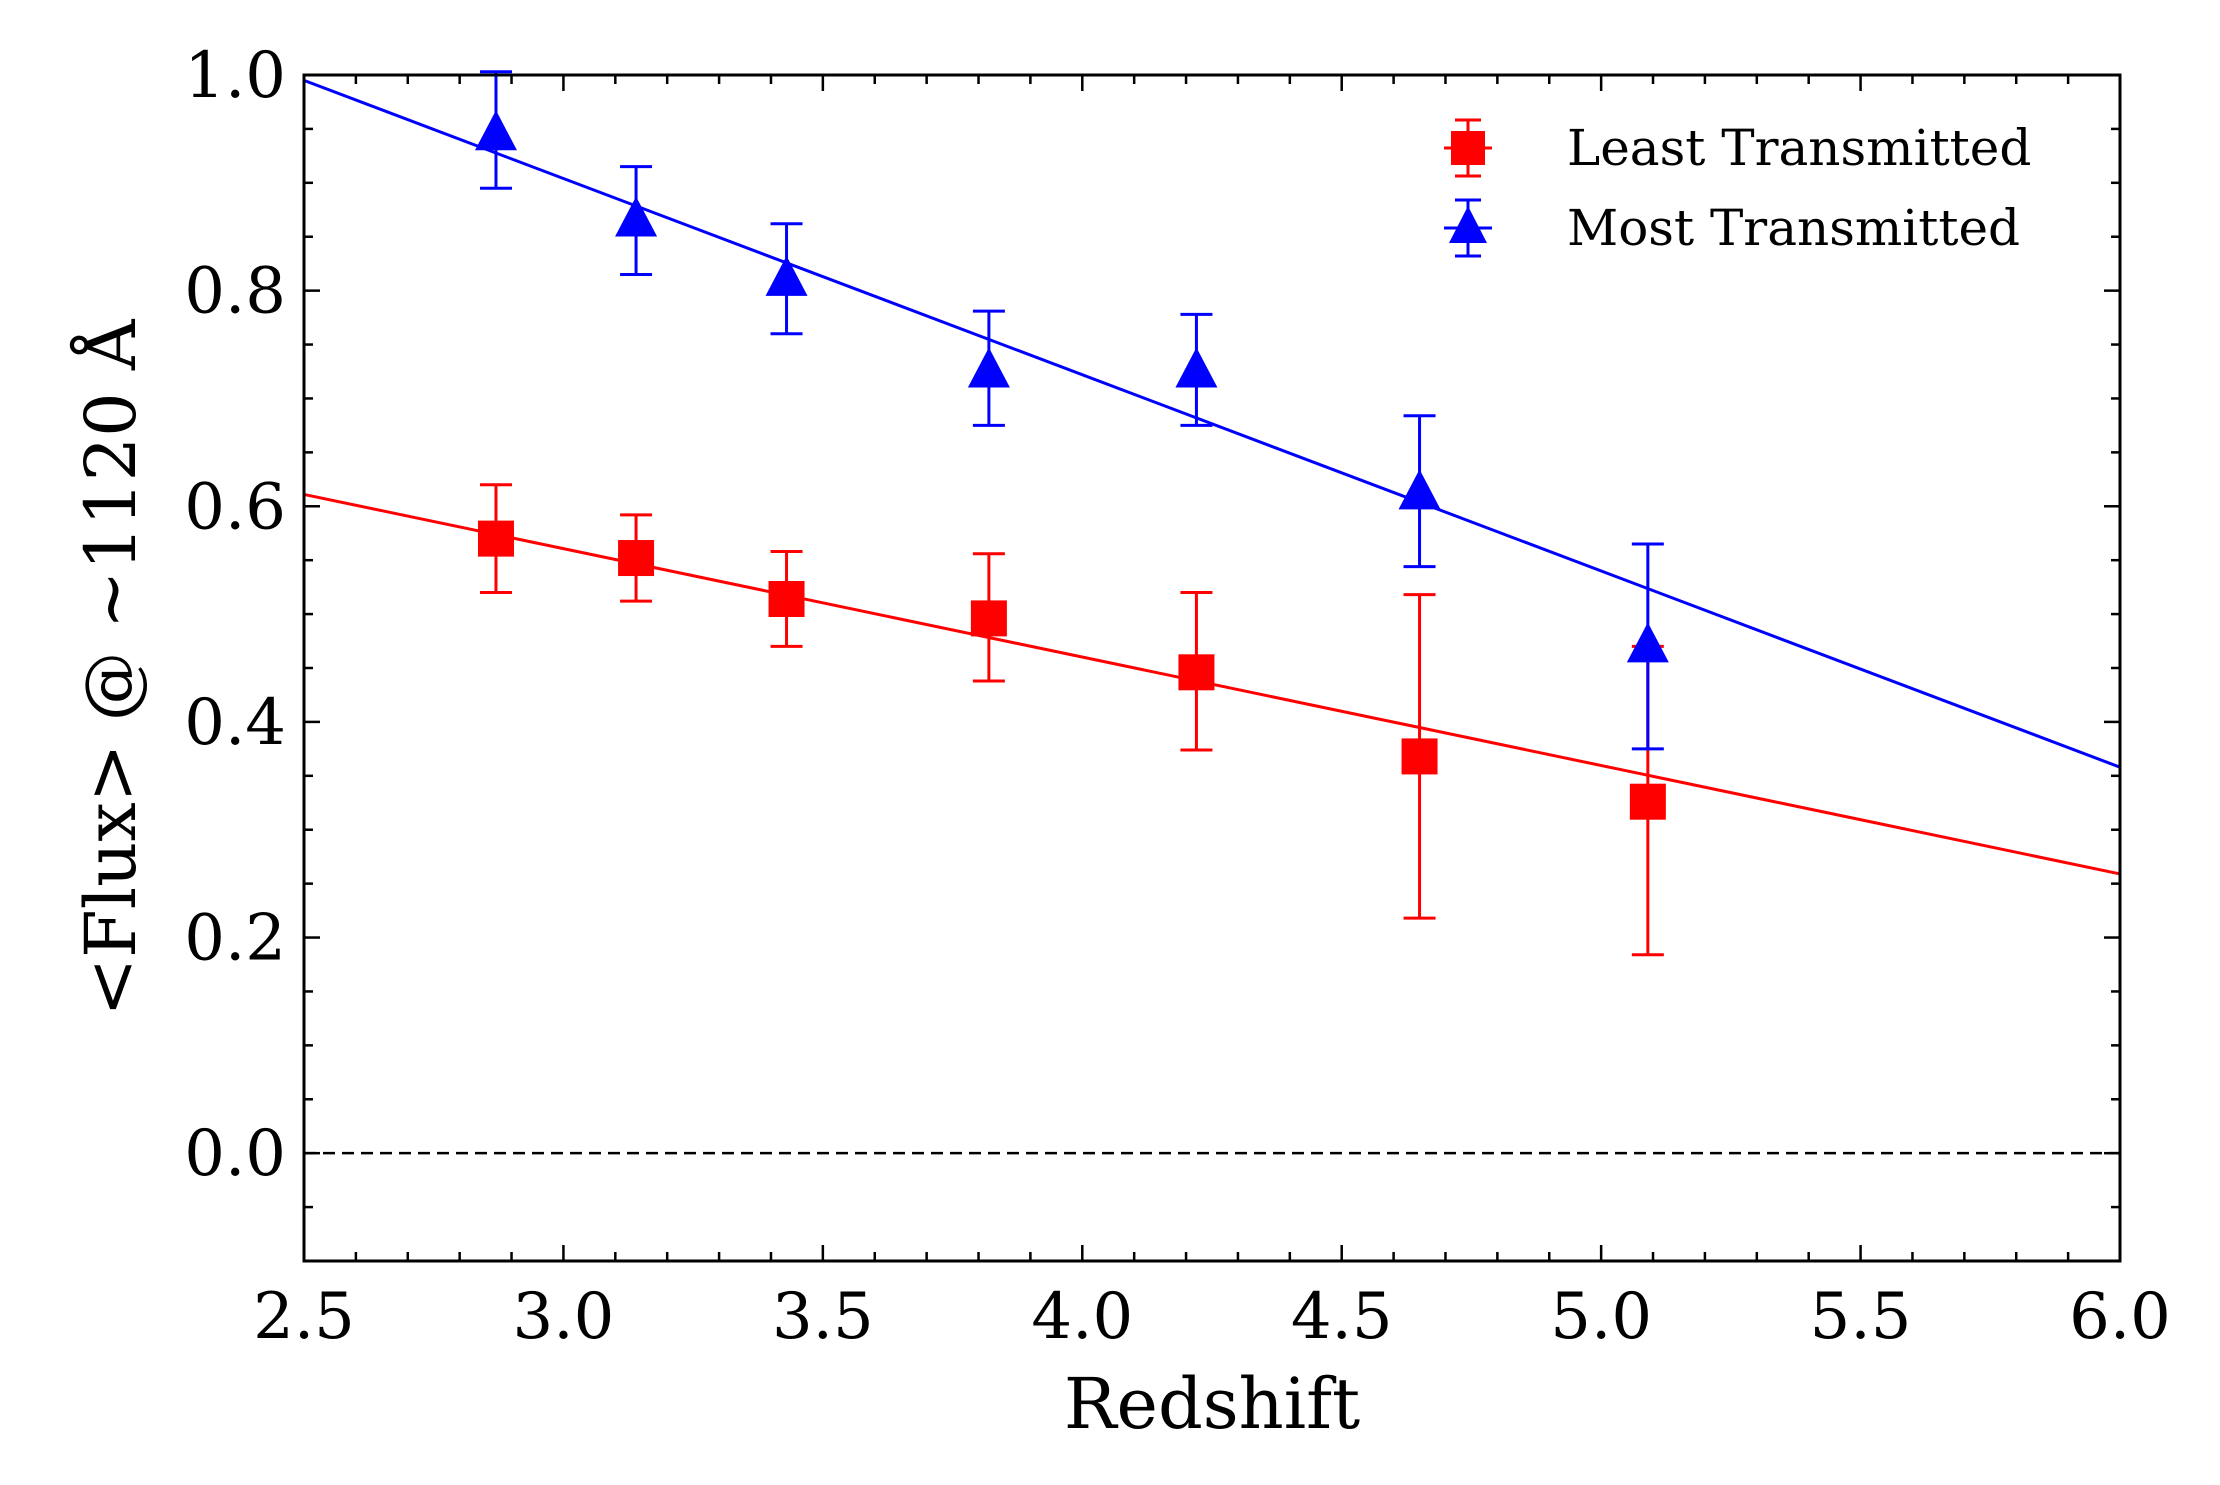  I want to click on x-tick-label: 2.5, so click(304, 1317).